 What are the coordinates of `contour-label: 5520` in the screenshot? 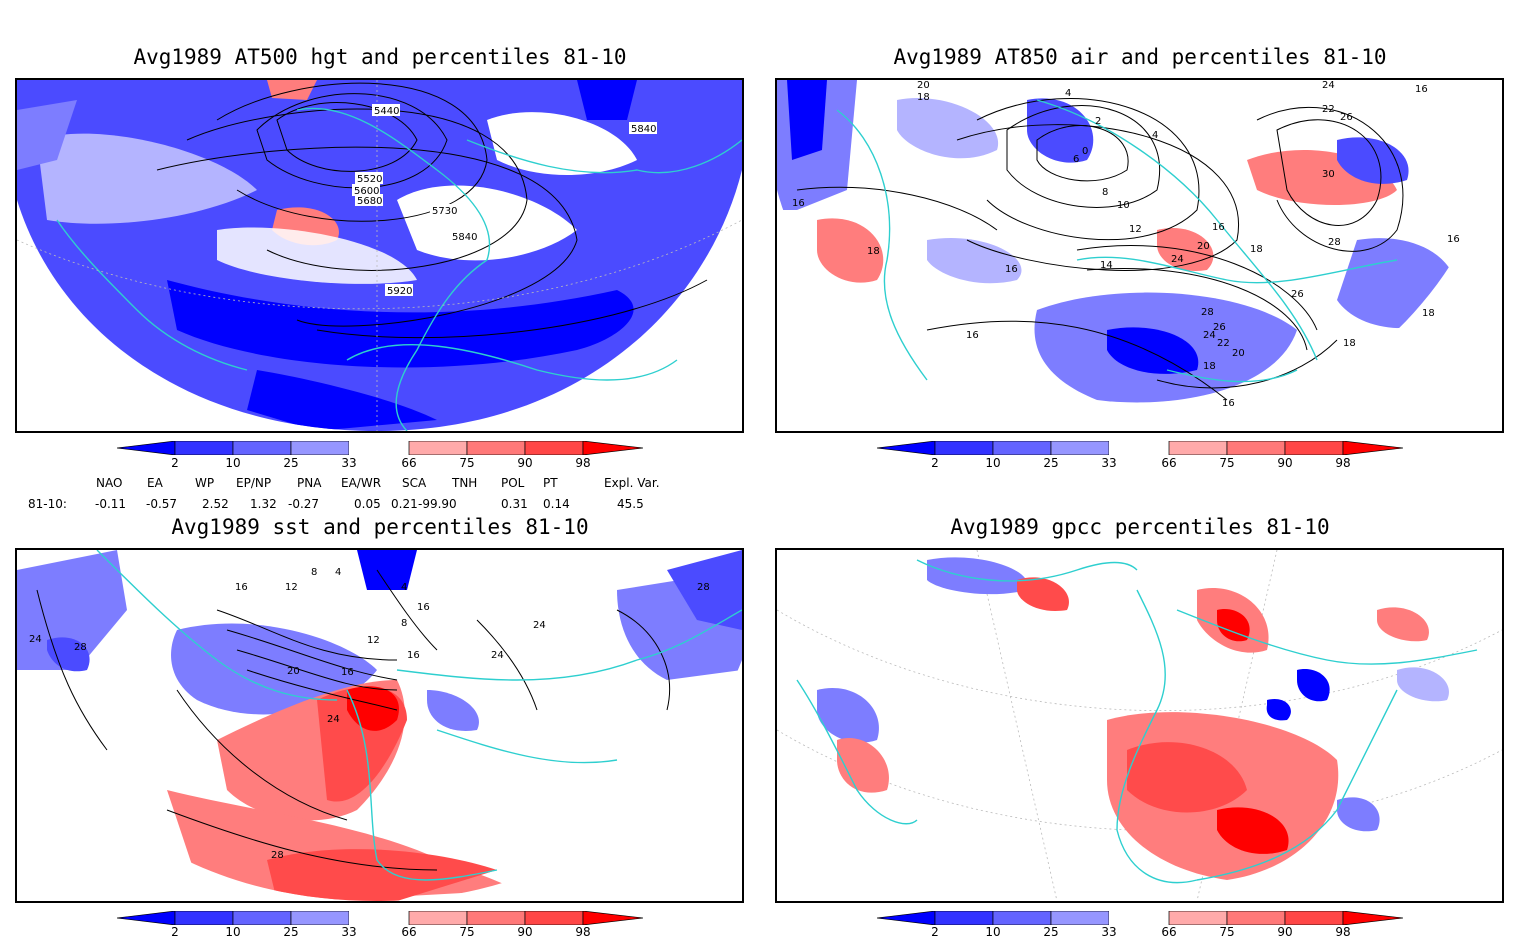 It's located at (369, 179).